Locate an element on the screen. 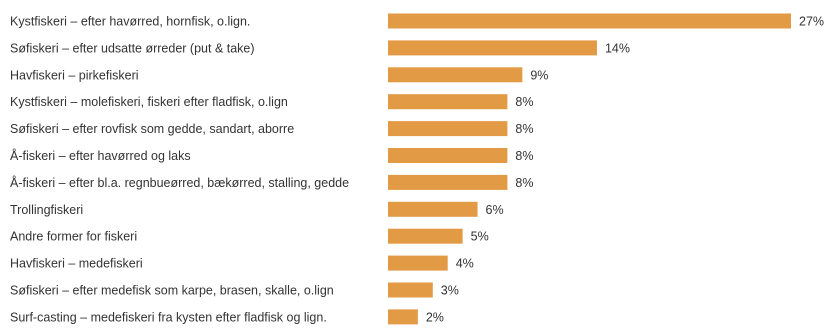 This screenshot has height=329, width=825. category-label: Andre former for fiskeri is located at coordinates (73, 237).